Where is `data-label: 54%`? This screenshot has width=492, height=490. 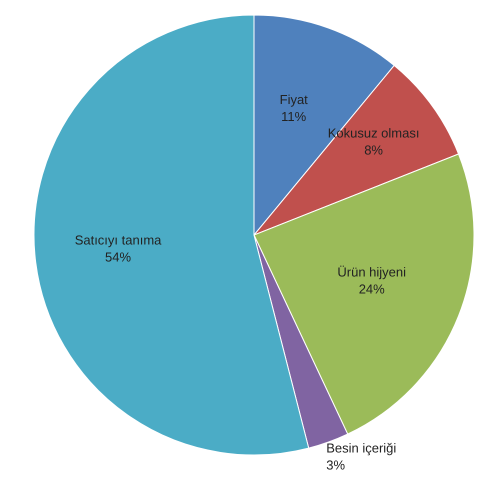
data-label: 54% is located at coordinates (118, 257).